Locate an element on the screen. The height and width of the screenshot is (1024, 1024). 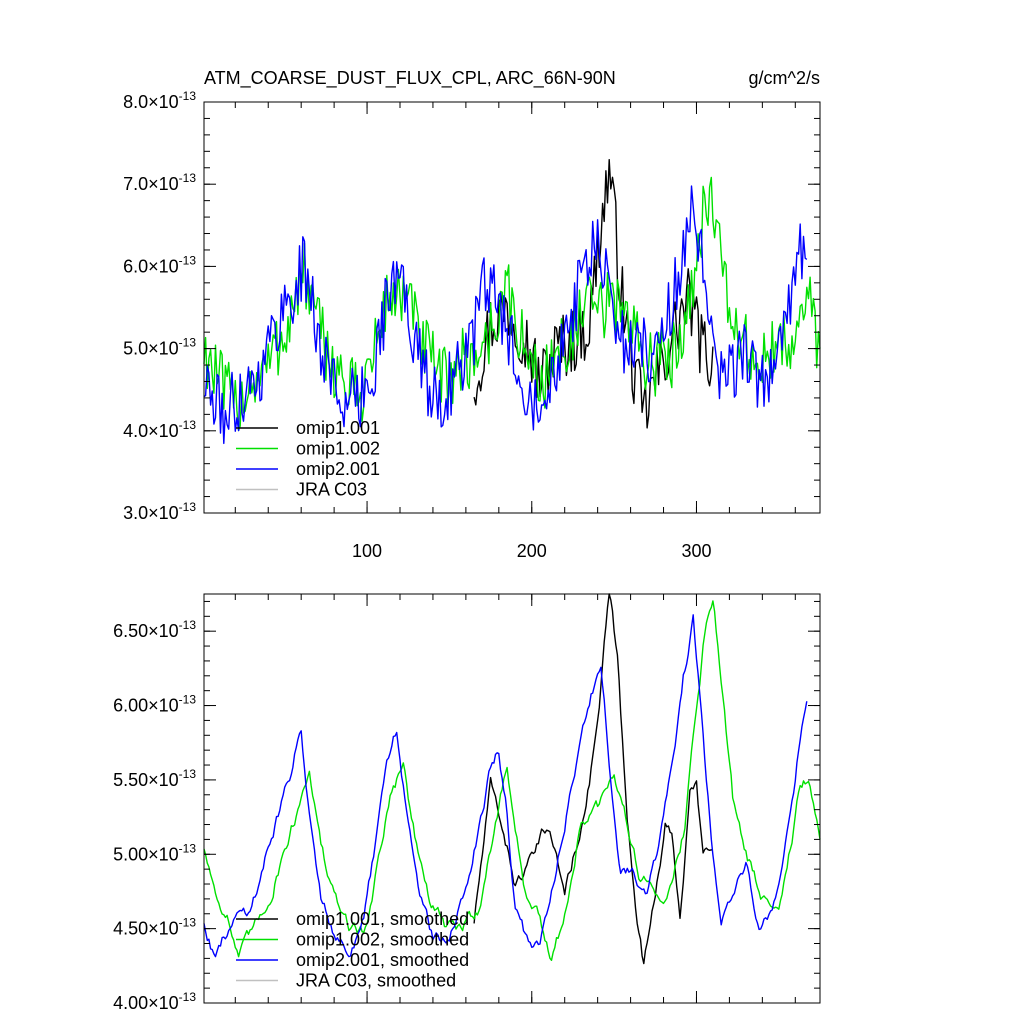
x-tick-label: 200 is located at coordinates (532, 551).